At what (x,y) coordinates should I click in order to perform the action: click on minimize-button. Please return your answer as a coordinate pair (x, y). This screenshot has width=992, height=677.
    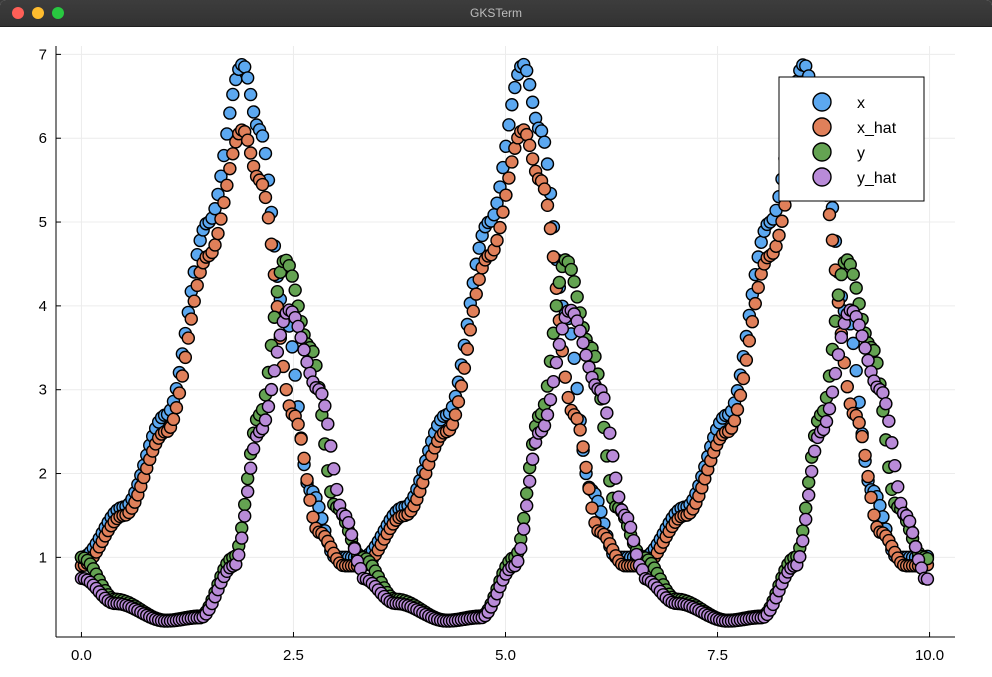
    Looking at the image, I should click on (38, 13).